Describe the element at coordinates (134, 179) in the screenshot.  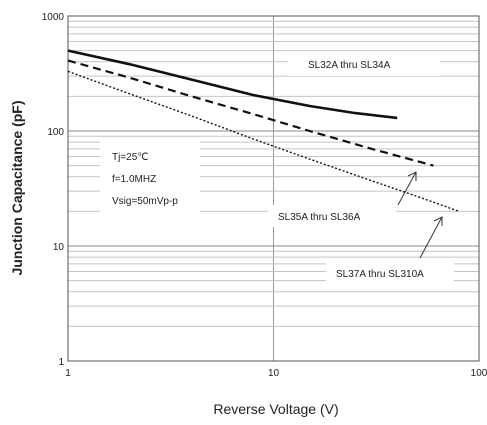
I see `condition-frequency: f=1.0MHZ` at that location.